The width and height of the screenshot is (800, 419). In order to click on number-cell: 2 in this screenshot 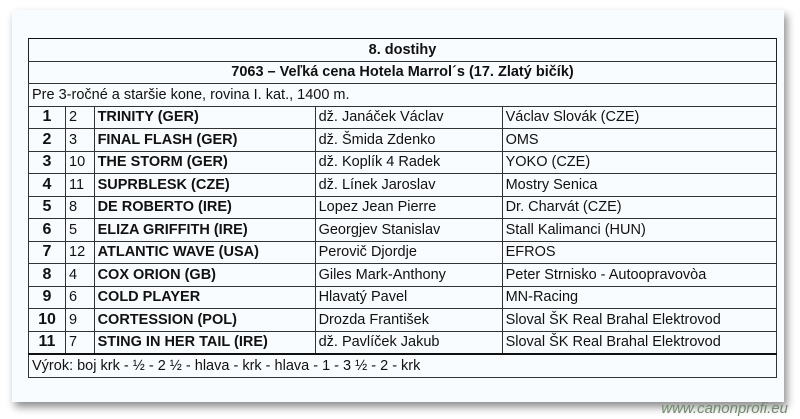, I will do `click(80, 117)`.